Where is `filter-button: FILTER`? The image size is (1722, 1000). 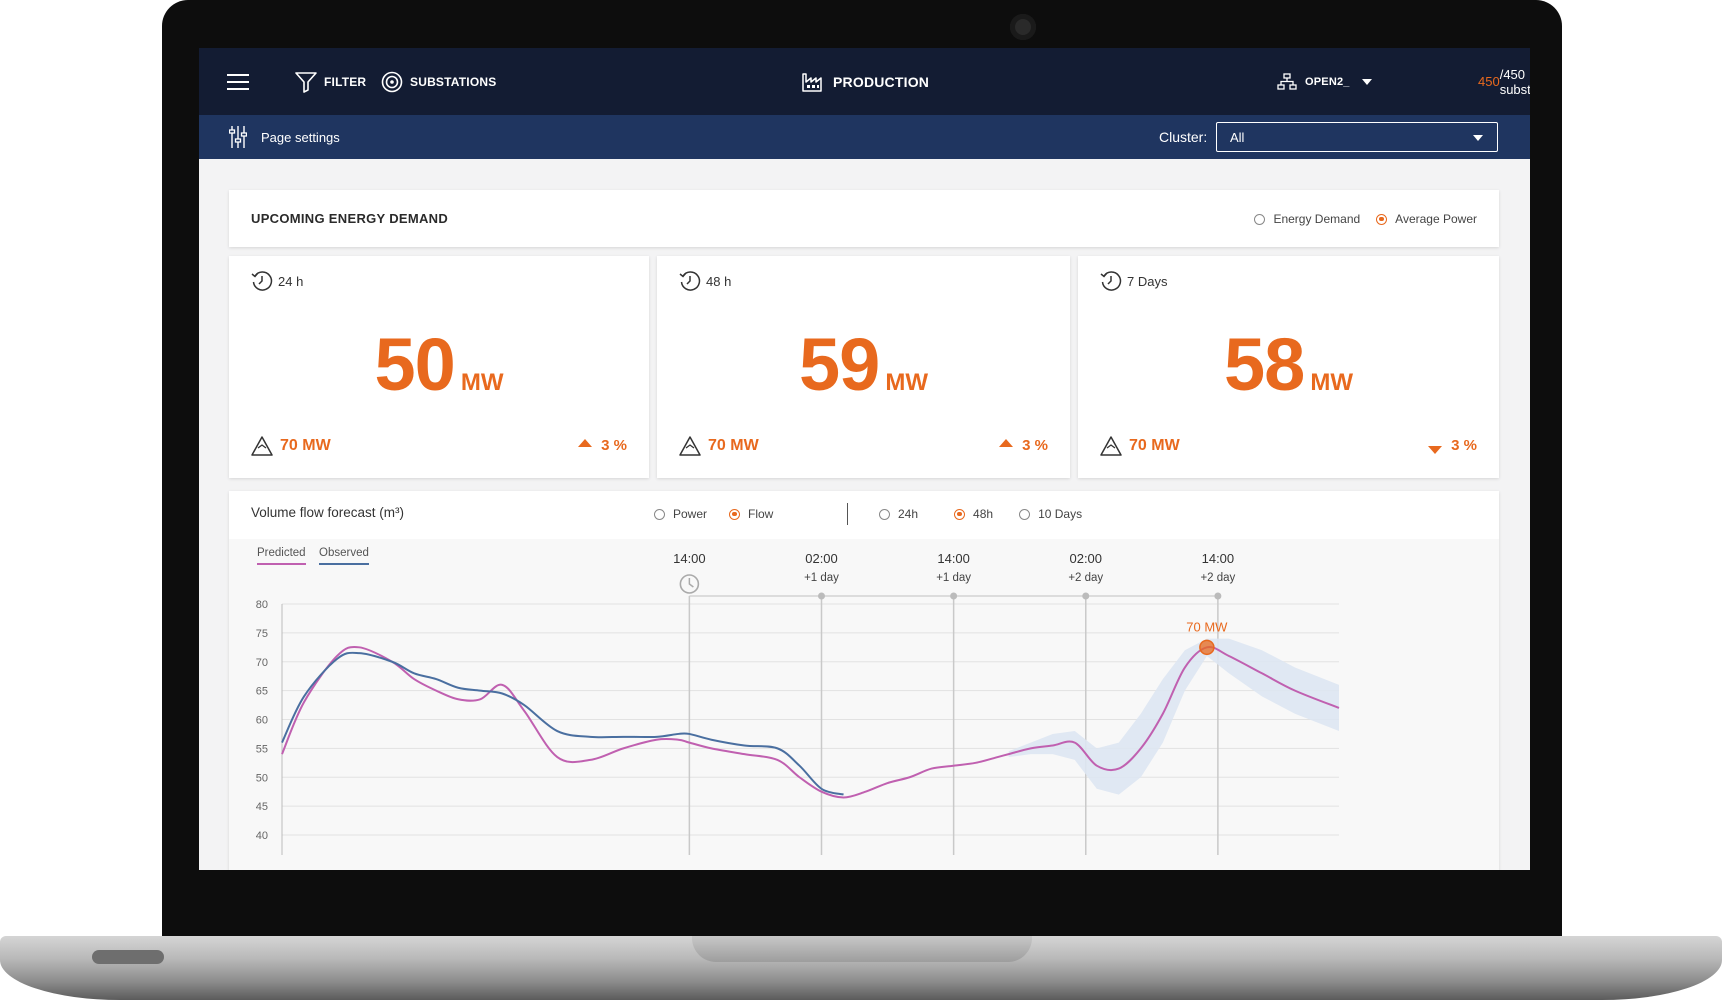
filter-button: FILTER is located at coordinates (330, 81).